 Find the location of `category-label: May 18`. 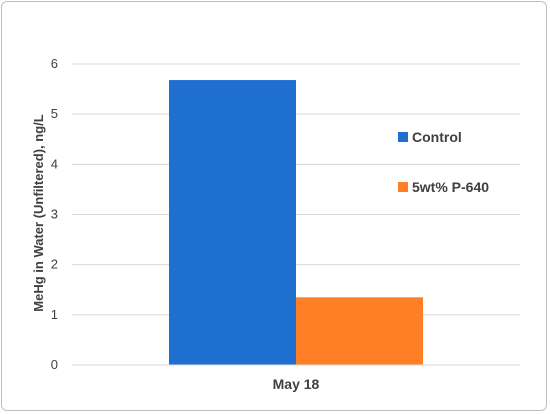

category-label: May 18 is located at coordinates (296, 384).